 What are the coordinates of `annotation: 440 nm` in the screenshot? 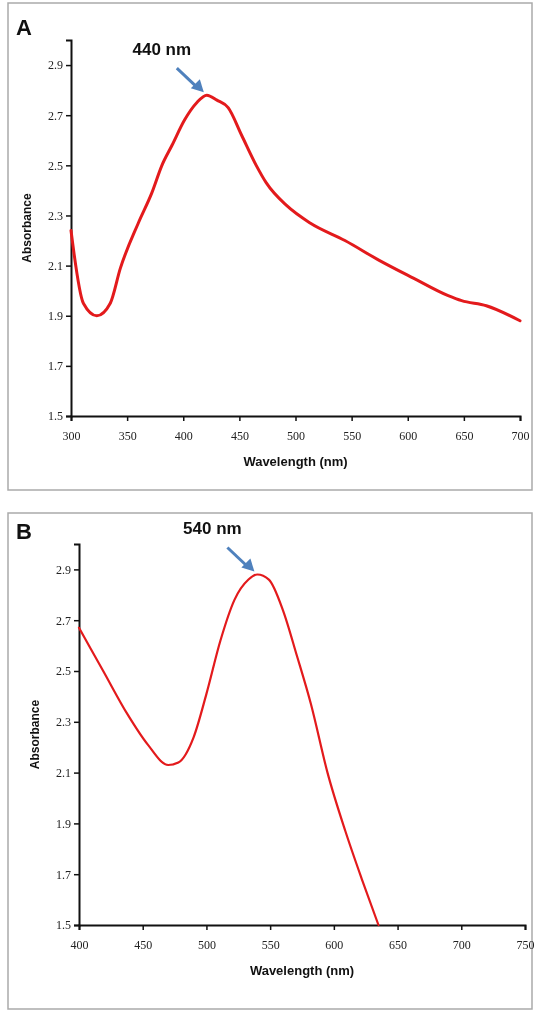 It's located at (162, 50).